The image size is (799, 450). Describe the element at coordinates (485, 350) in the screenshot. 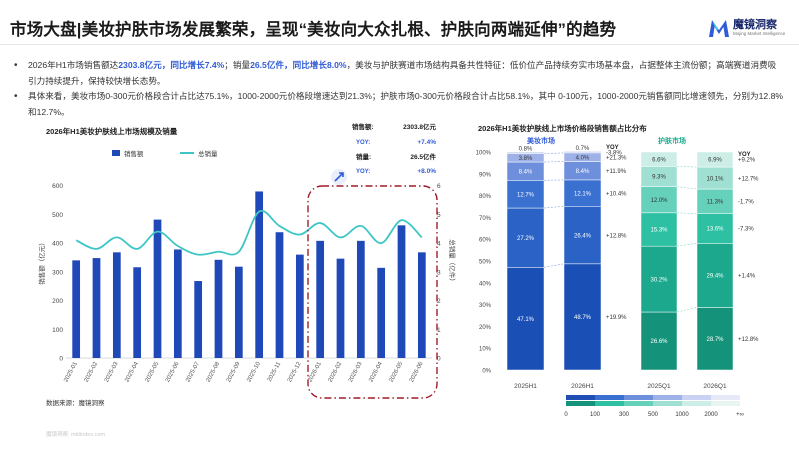

I see `percent-tick-label: 10%` at that location.